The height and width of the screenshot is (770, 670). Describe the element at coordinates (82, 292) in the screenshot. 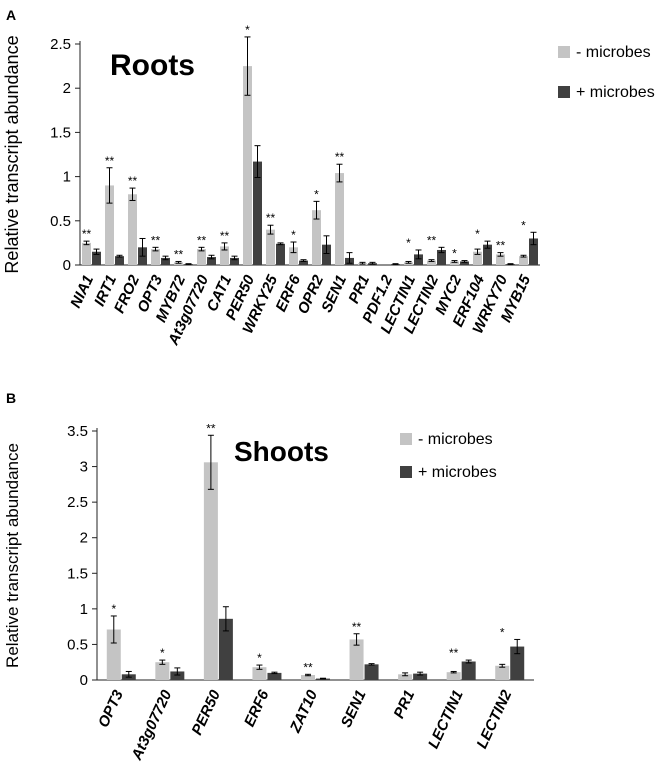

I see `category-label: NIA1` at that location.